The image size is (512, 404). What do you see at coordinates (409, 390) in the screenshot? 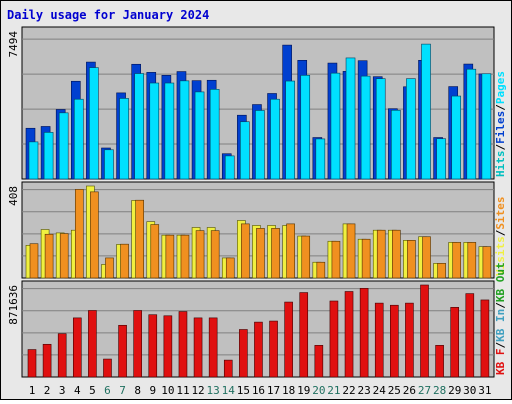
I see `x-tick-label: 26` at bounding box center [409, 390].